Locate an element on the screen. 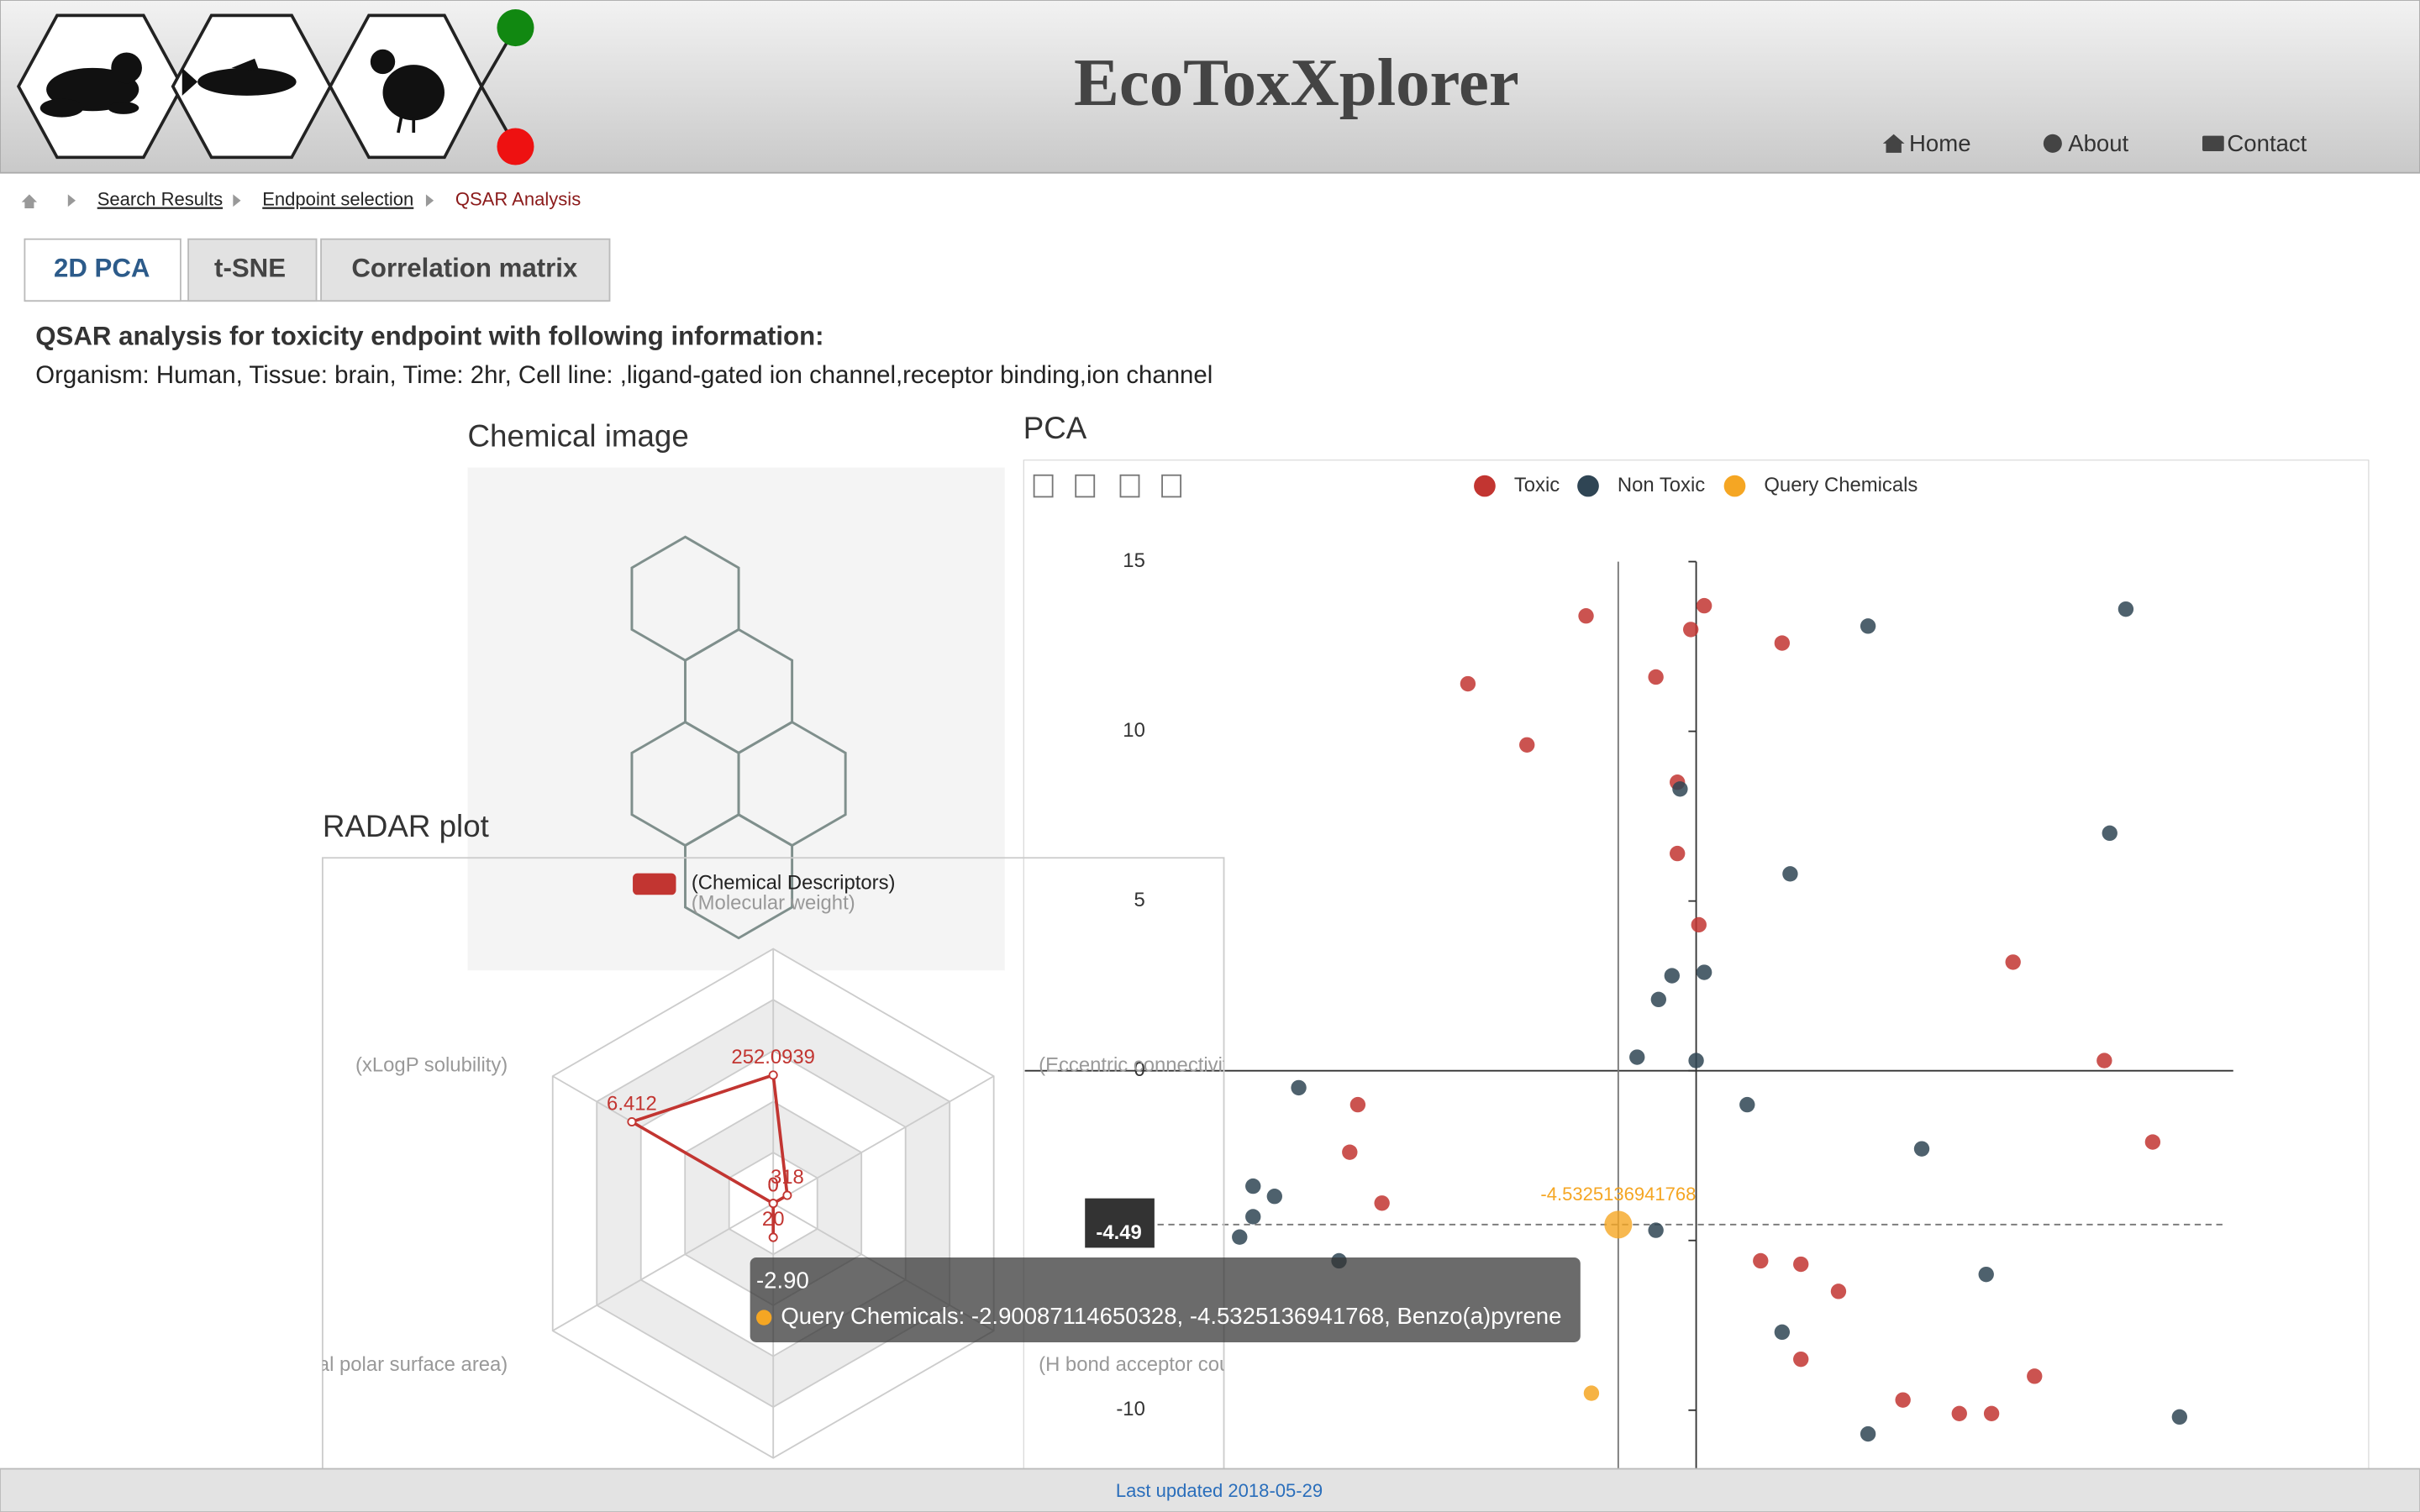  tab-label: 2D PCA is located at coordinates (102, 268).